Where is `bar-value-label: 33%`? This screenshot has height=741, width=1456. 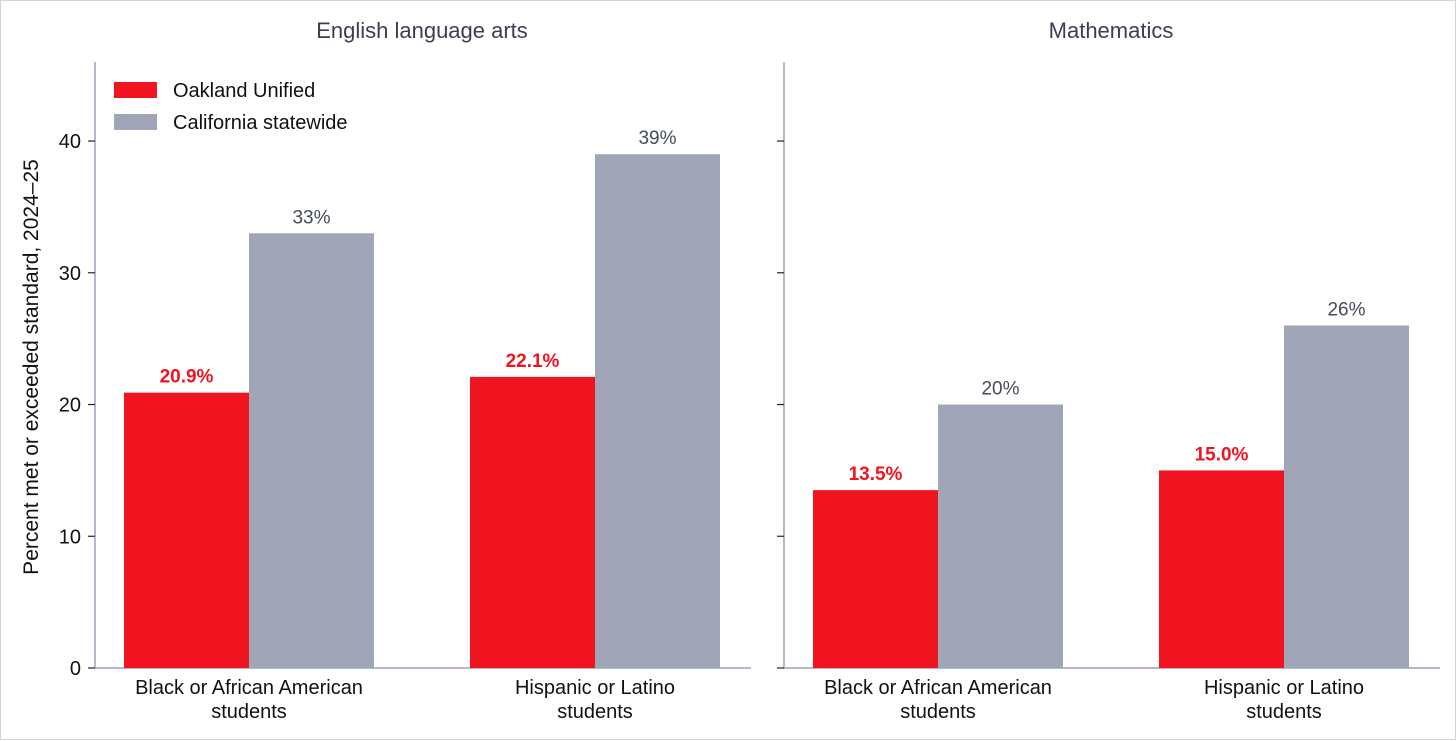 bar-value-label: 33% is located at coordinates (311, 217).